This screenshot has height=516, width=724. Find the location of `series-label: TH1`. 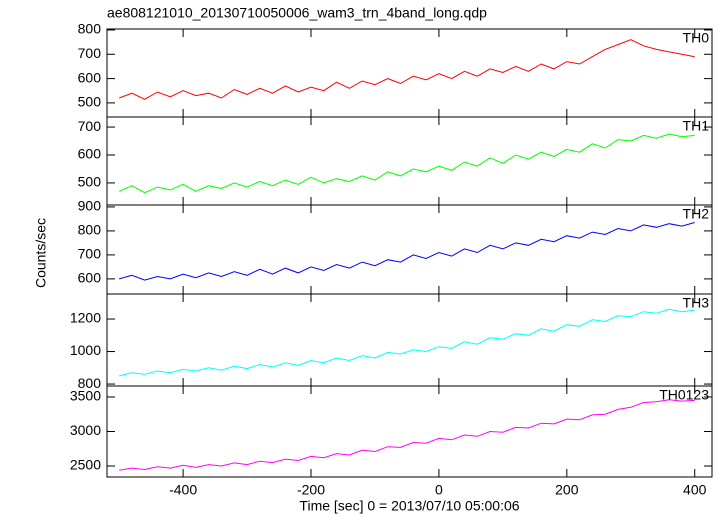

series-label: TH1 is located at coordinates (696, 126).